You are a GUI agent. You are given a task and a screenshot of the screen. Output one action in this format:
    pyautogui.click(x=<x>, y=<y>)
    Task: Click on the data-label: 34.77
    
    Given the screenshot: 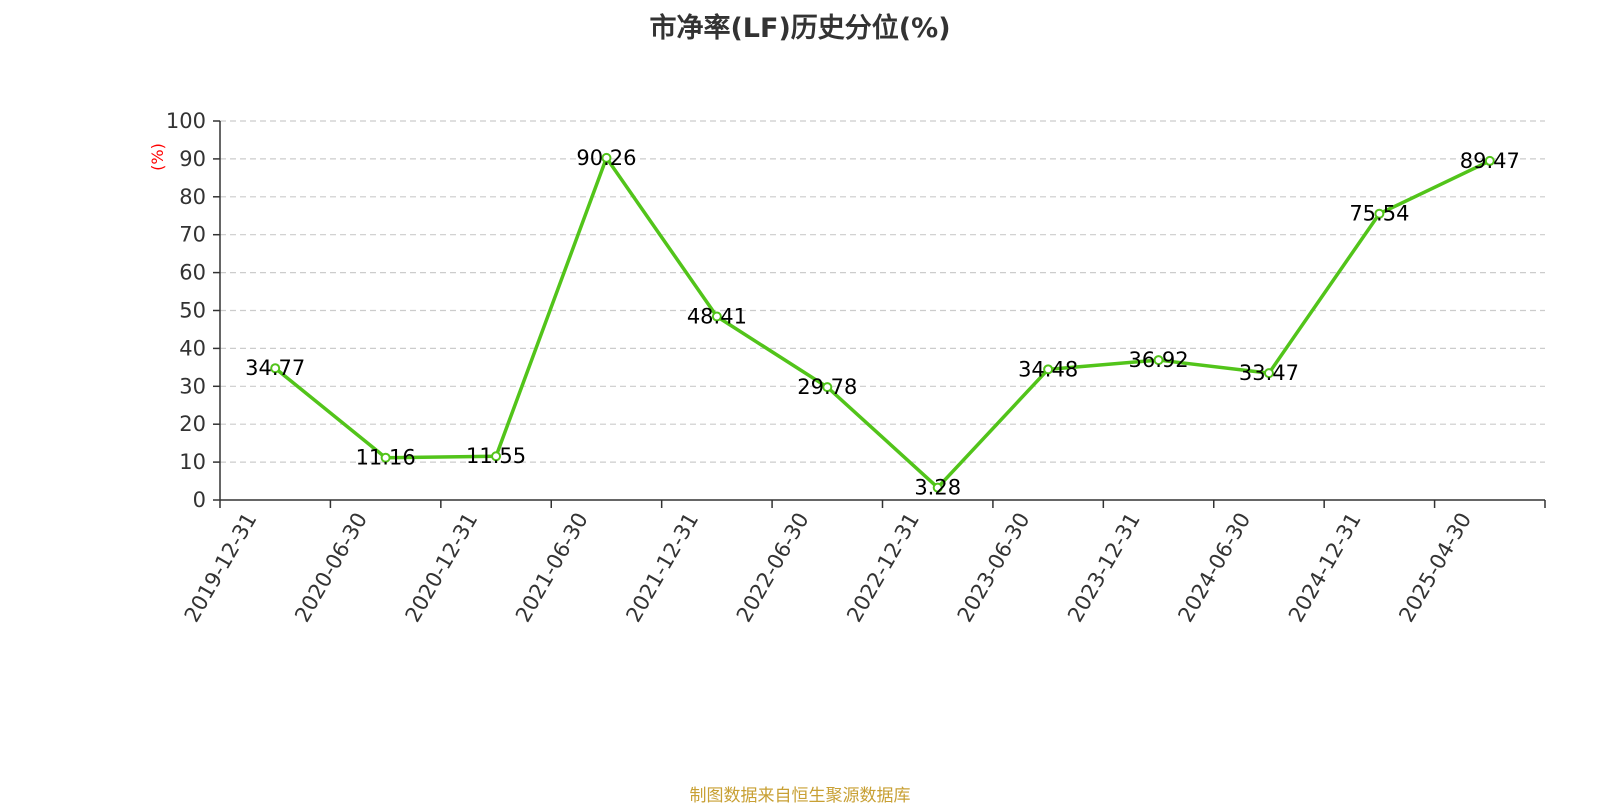 What is the action you would take?
    pyautogui.click(x=275, y=368)
    